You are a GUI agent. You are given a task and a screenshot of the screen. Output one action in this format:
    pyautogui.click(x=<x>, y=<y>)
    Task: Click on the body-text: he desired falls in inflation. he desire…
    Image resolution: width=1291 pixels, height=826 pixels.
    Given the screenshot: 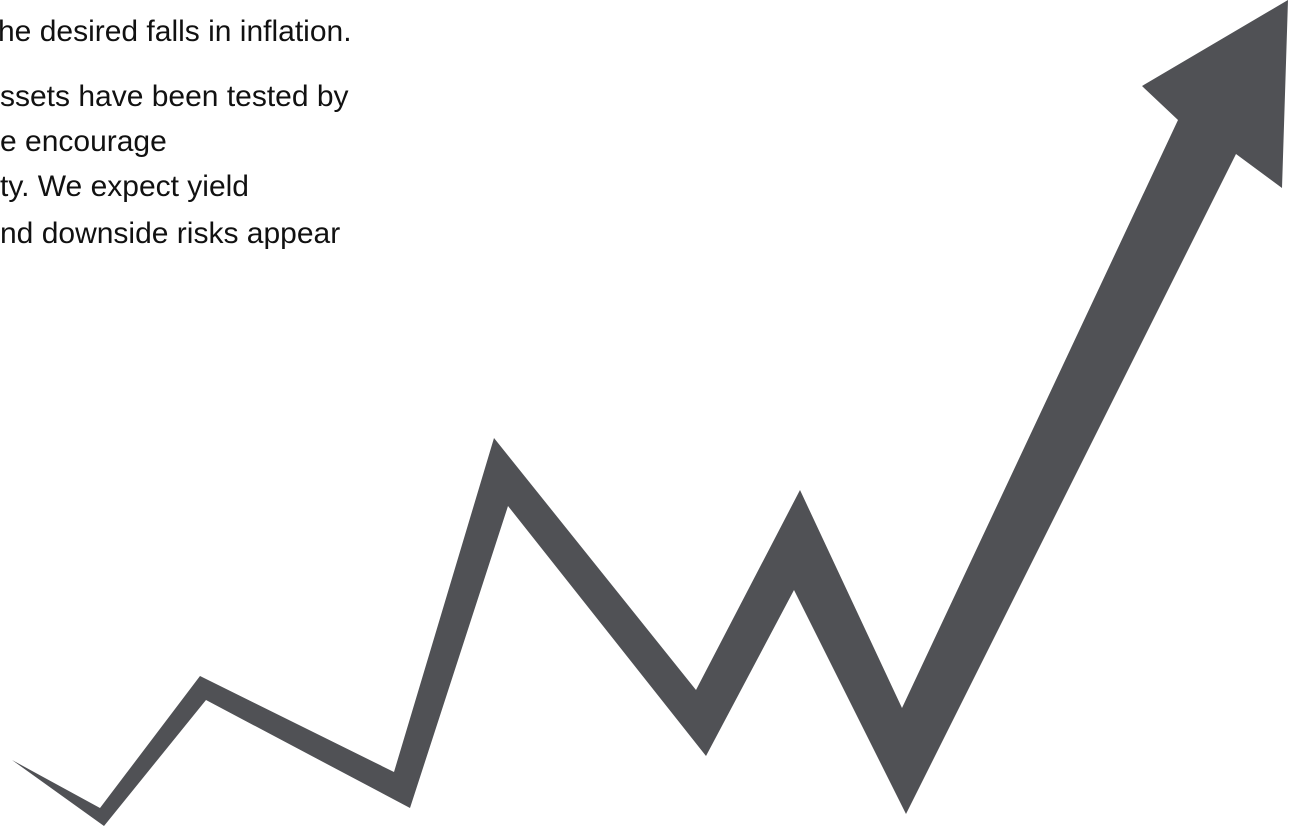 What is the action you would take?
    pyautogui.click(x=260, y=150)
    